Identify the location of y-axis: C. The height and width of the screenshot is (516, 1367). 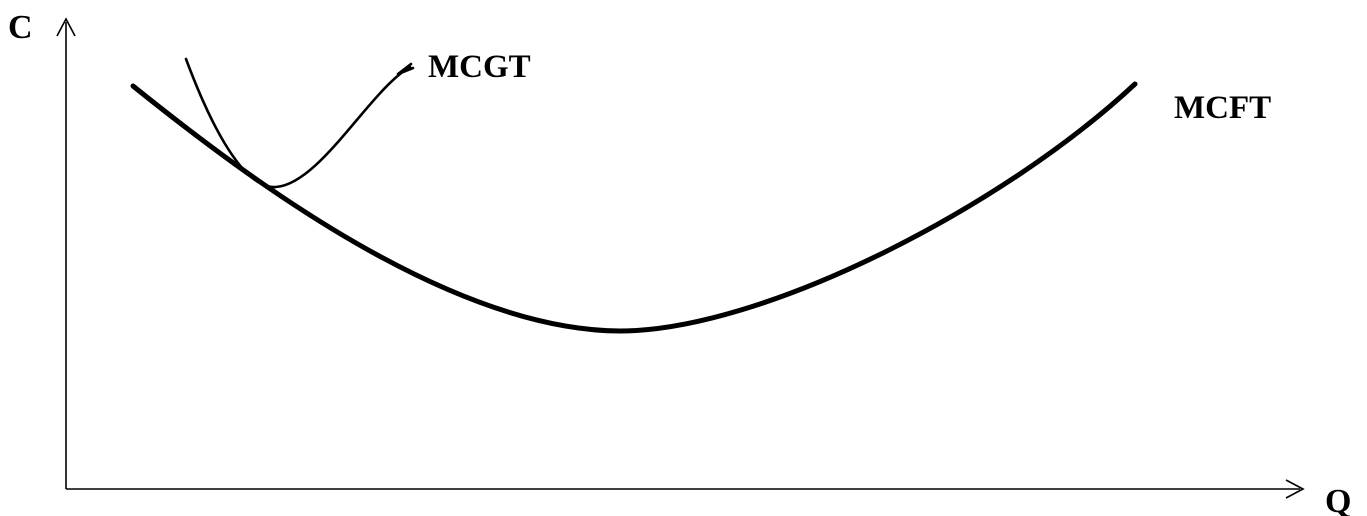
(42, 249).